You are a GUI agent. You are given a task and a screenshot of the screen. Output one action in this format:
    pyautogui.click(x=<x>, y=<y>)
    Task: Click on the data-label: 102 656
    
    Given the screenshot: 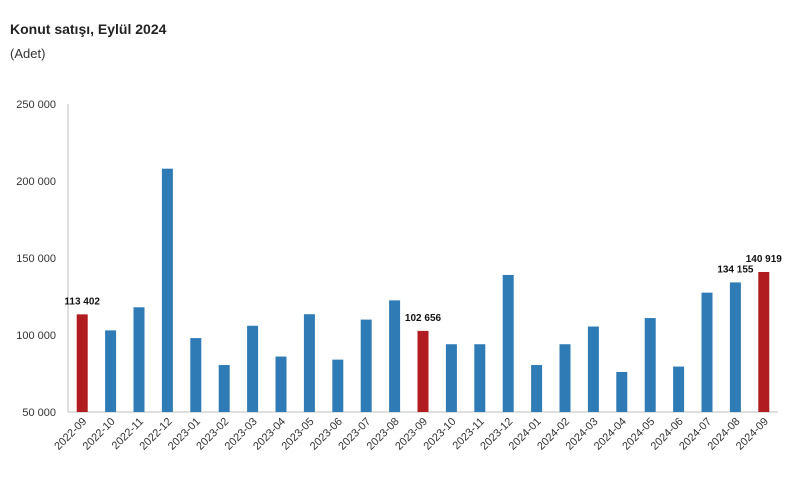 What is the action you would take?
    pyautogui.click(x=423, y=318)
    